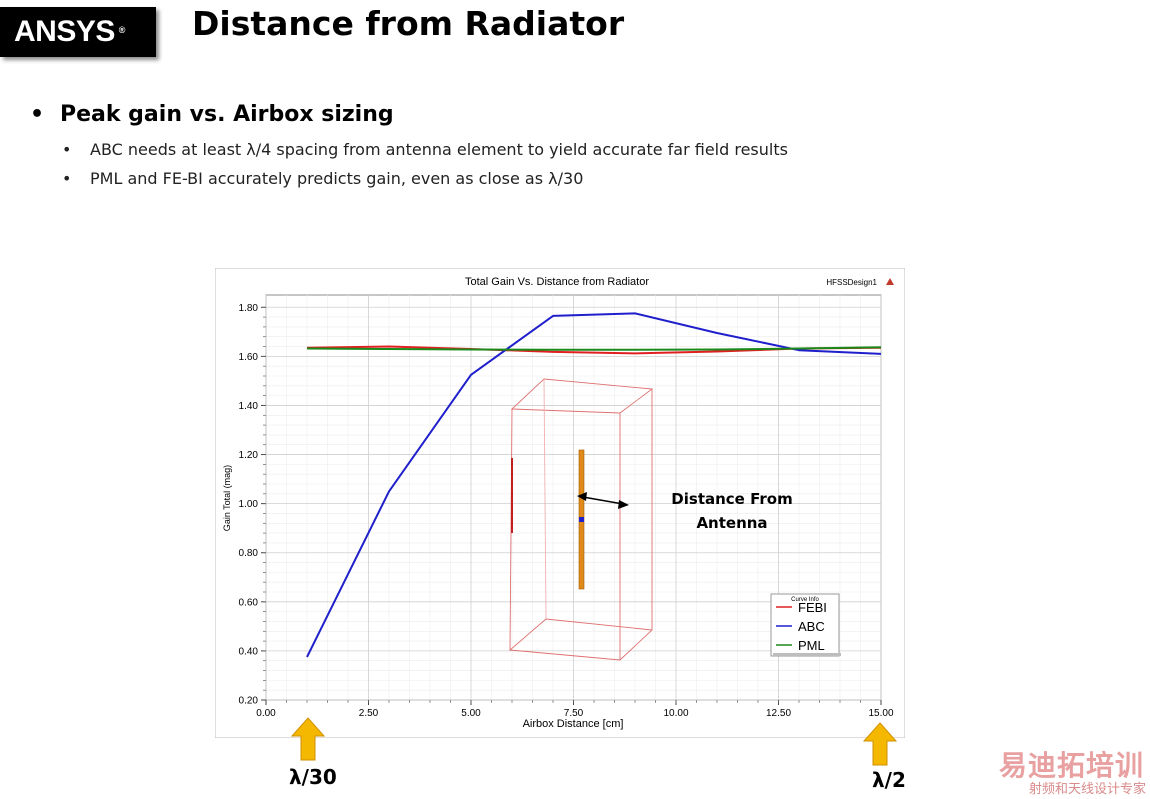 The image size is (1150, 799). Describe the element at coordinates (249, 553) in the screenshot. I see `y-tick-label: 0.80` at that location.